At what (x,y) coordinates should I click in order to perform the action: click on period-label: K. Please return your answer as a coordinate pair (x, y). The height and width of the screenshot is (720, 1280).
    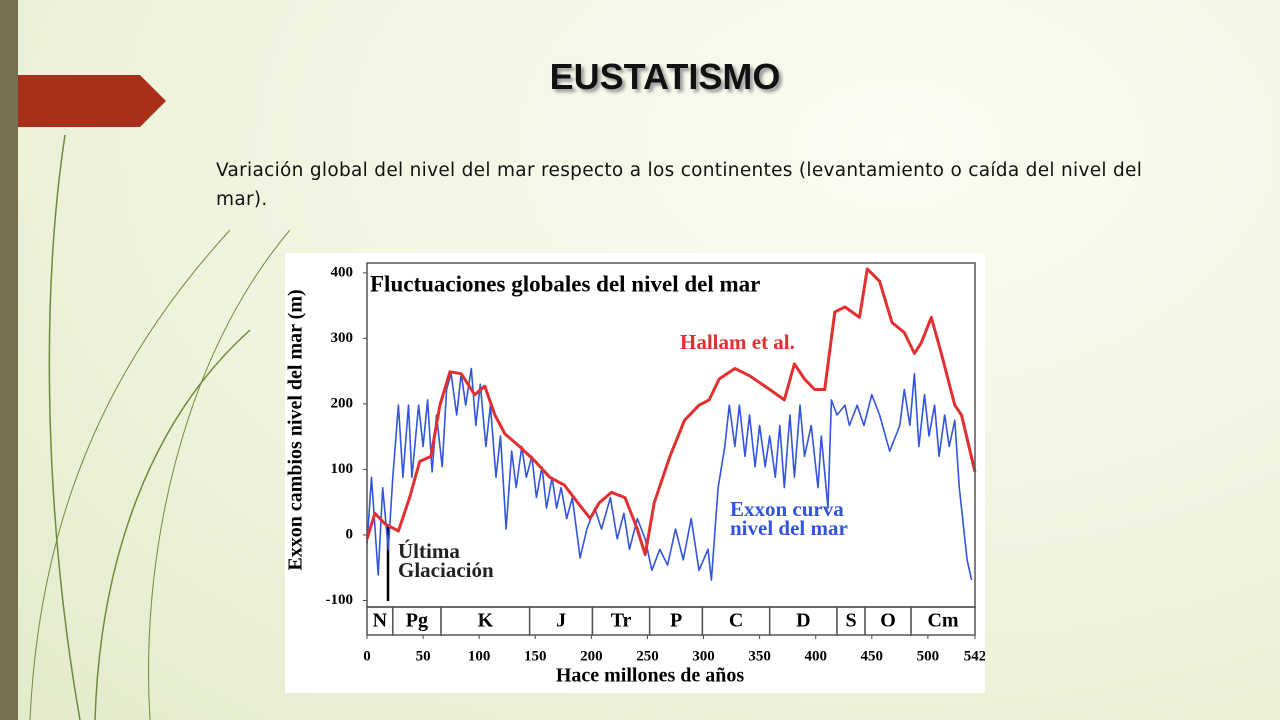
    Looking at the image, I should click on (486, 621).